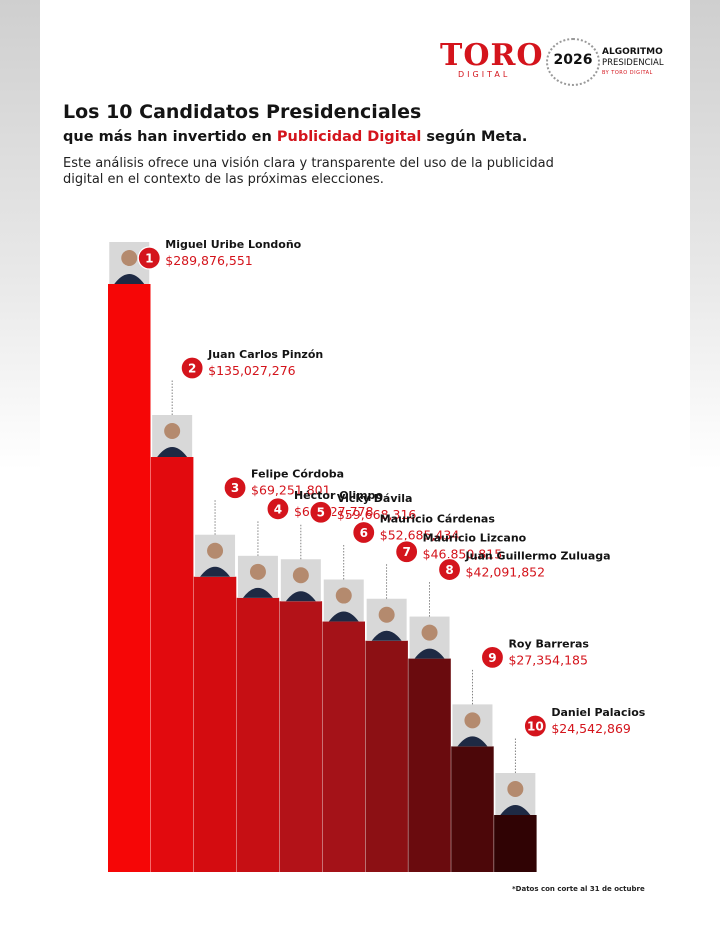 This screenshot has height=925, width=720. Describe the element at coordinates (463, 554) in the screenshot. I see `candidate-amount-7: $46,850,815` at that location.